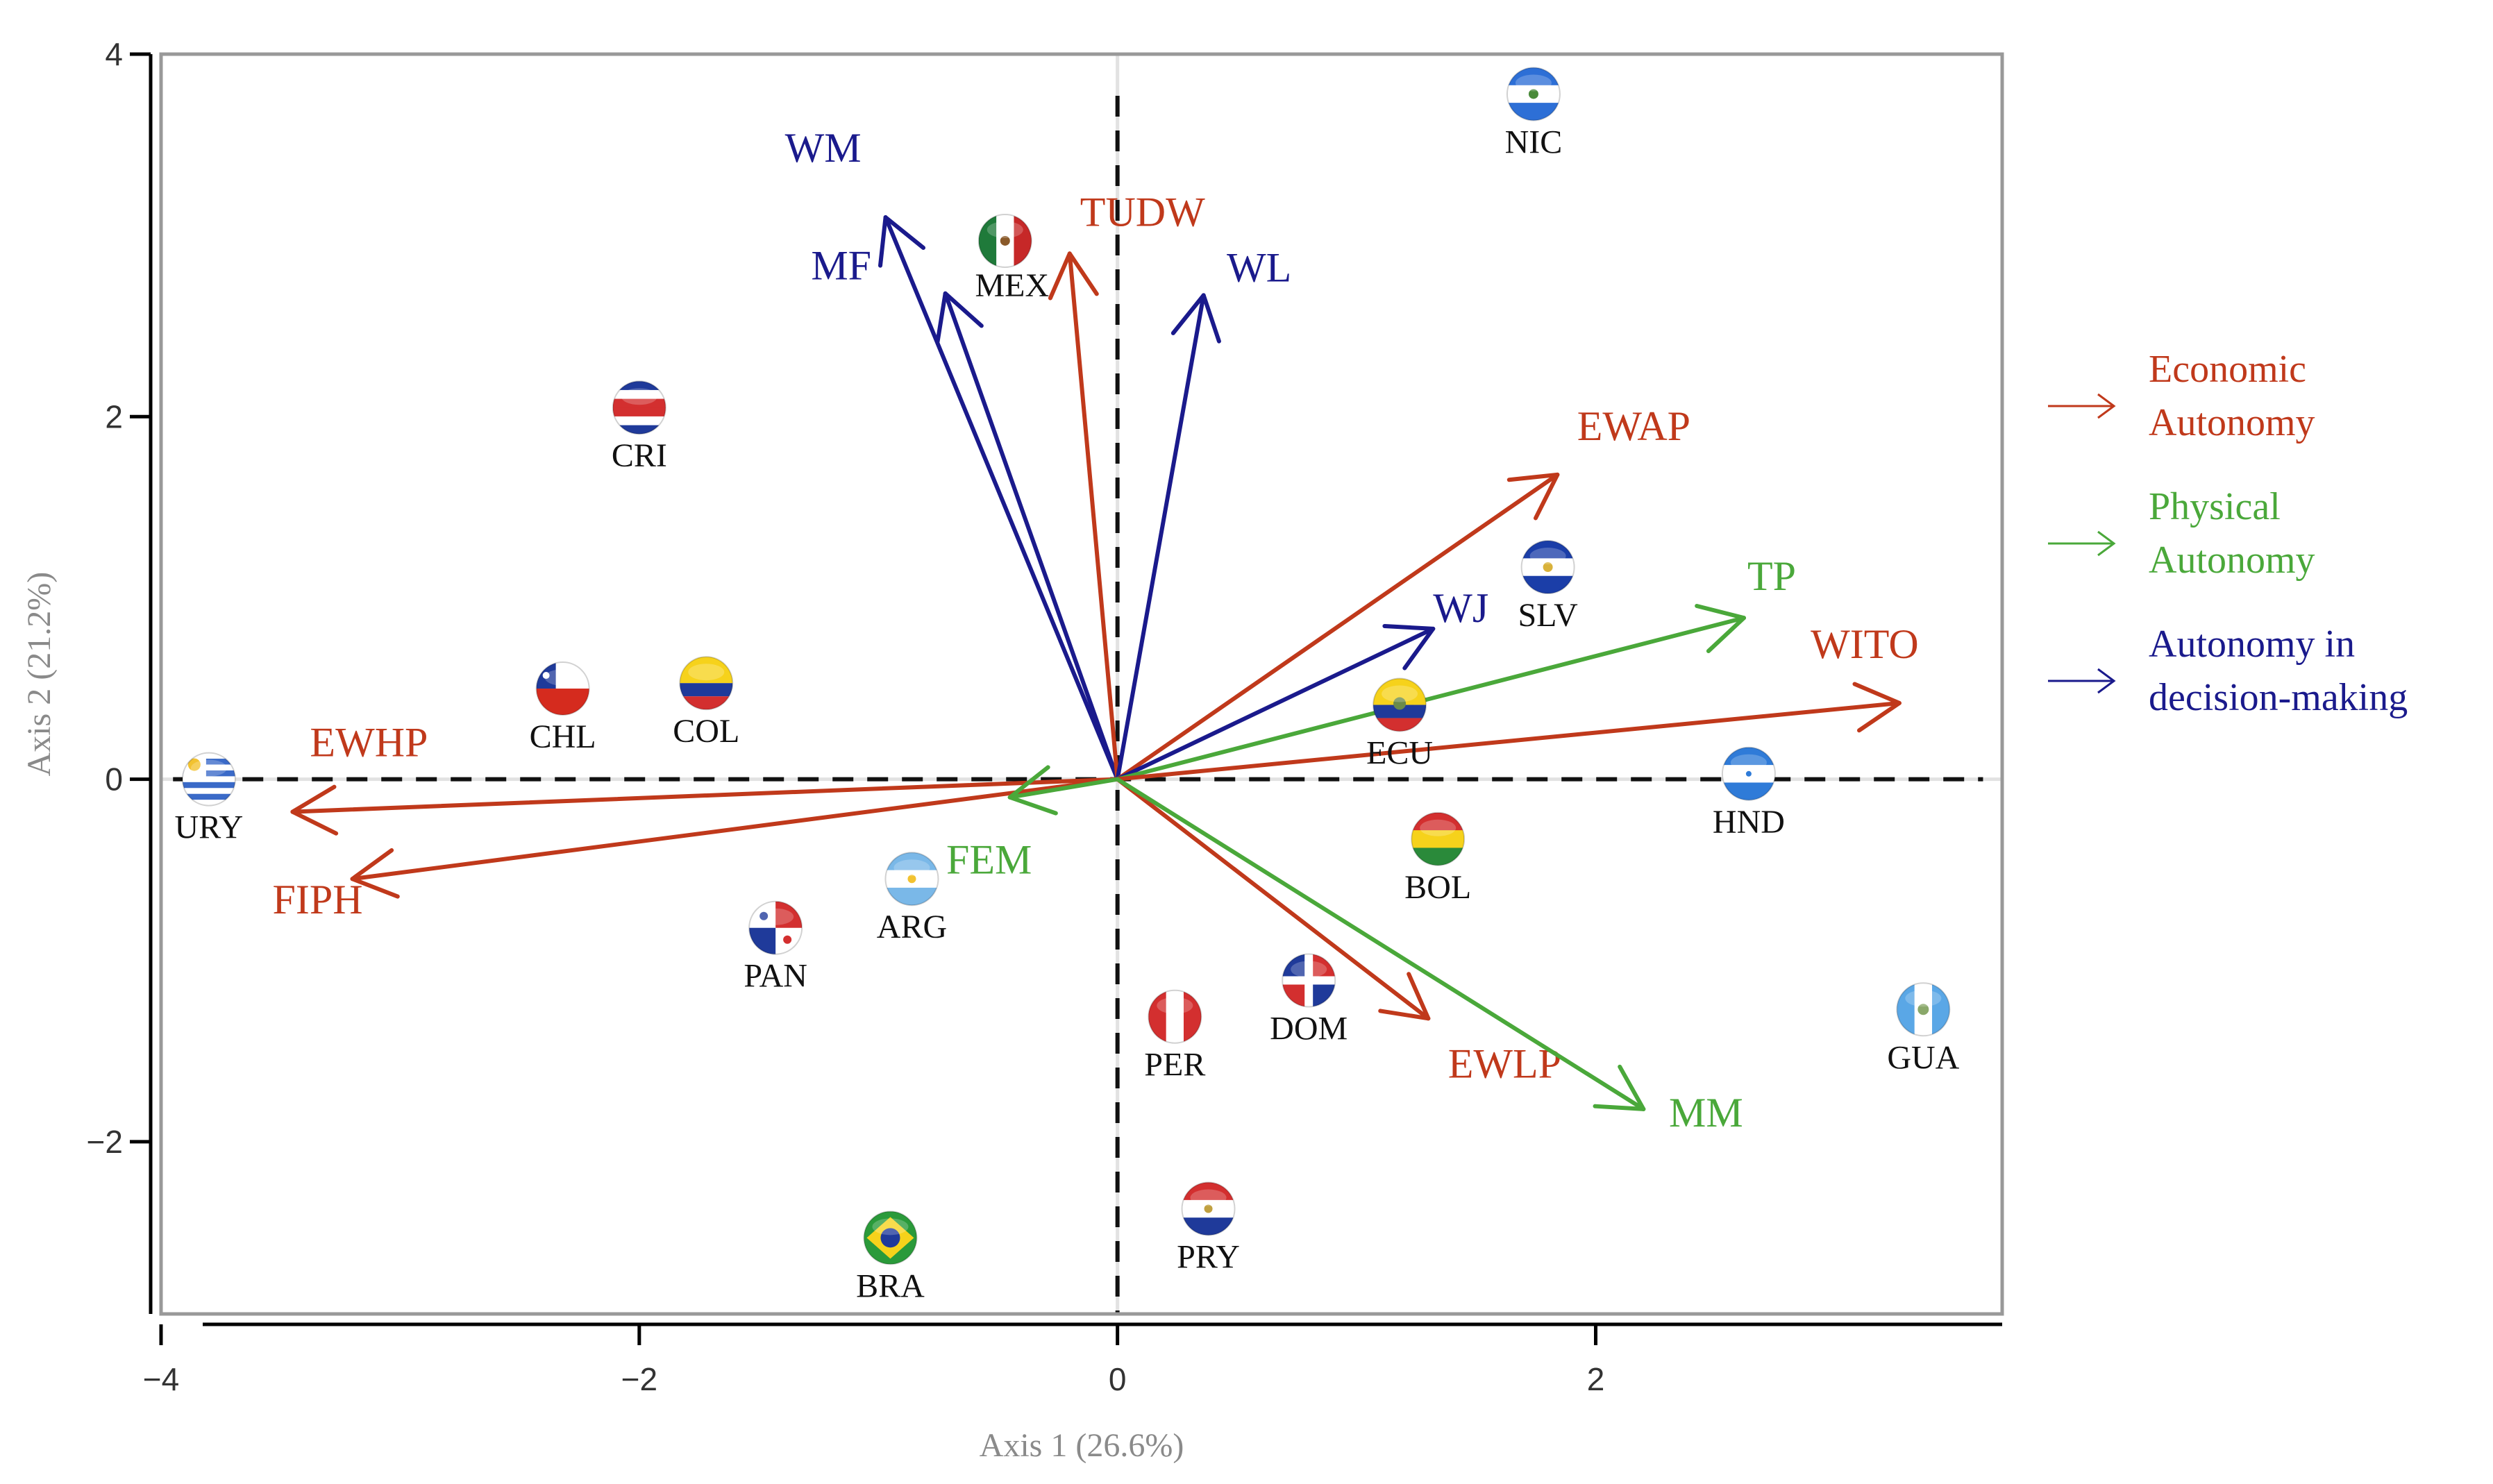 The image size is (2493, 1484). What do you see at coordinates (1534, 142) in the screenshot?
I see `country-label: NIC` at bounding box center [1534, 142].